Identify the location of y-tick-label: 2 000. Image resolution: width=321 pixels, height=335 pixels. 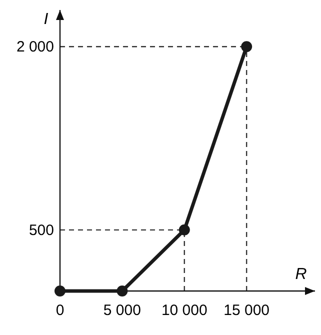
(35, 47).